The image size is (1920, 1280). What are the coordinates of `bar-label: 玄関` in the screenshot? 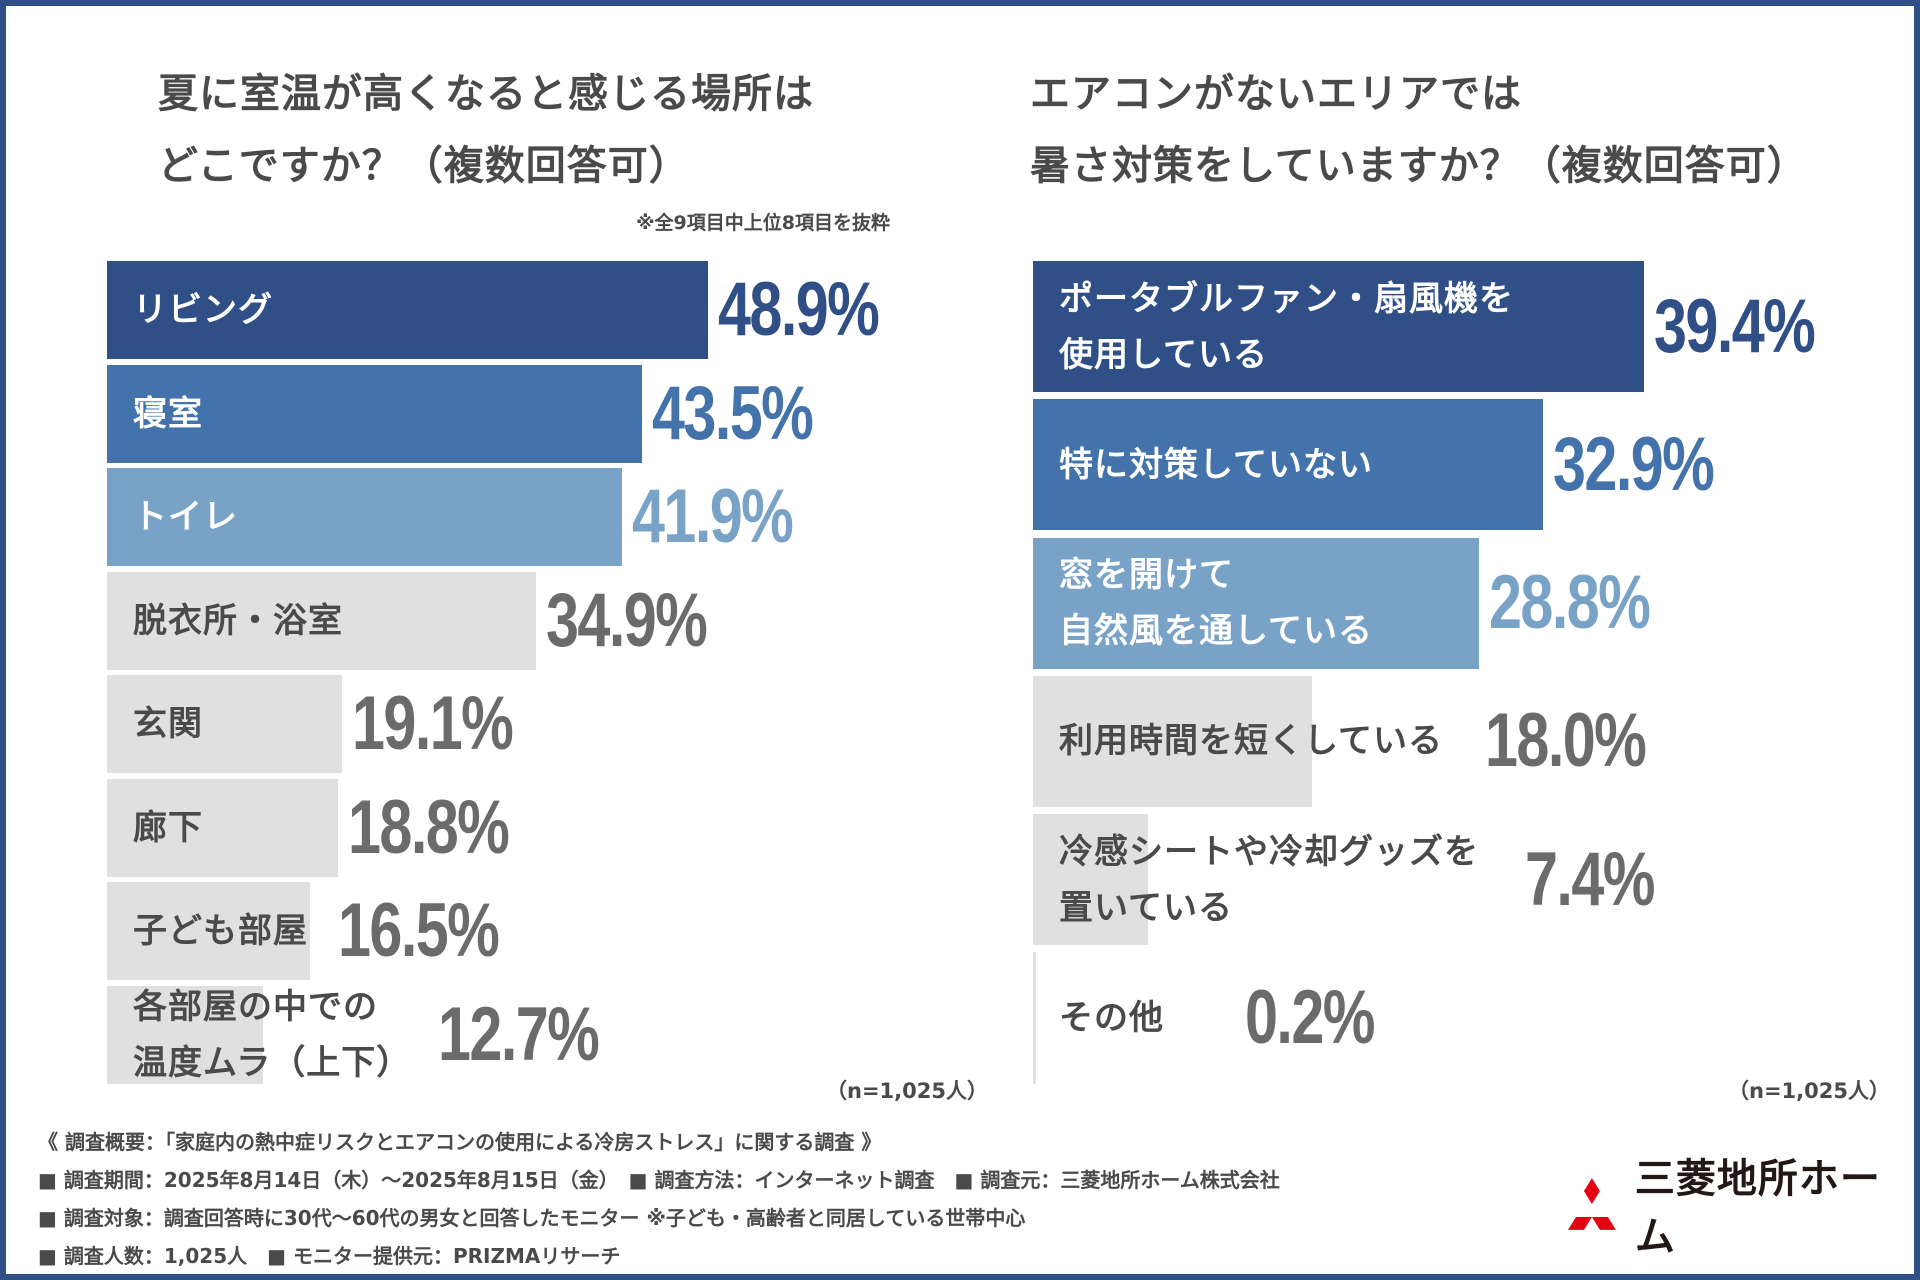 It's located at (168, 724).